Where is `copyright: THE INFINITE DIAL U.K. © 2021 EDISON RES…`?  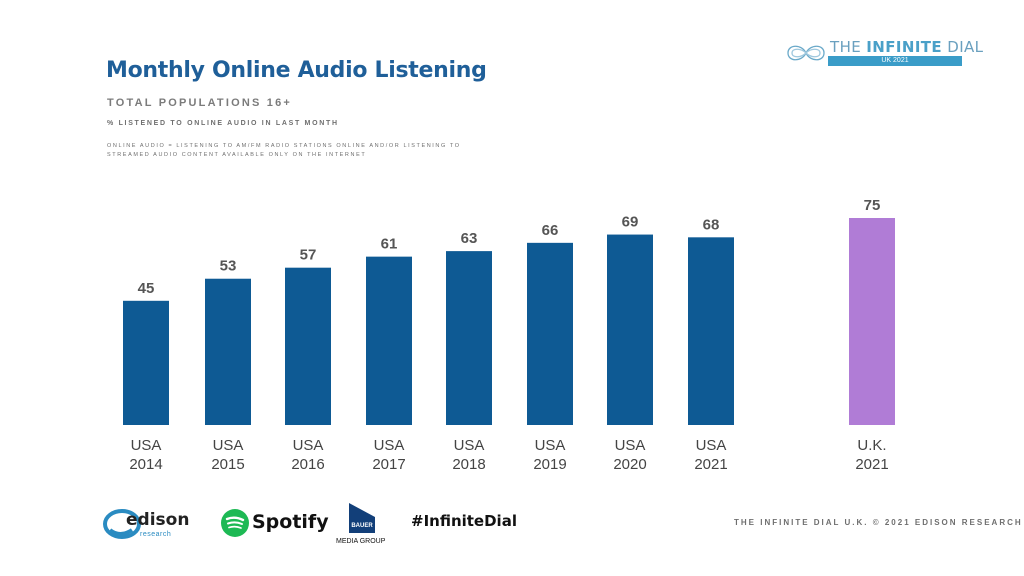
copyright: THE INFINITE DIAL U.K. © 2021 EDISON RES… is located at coordinates (878, 522).